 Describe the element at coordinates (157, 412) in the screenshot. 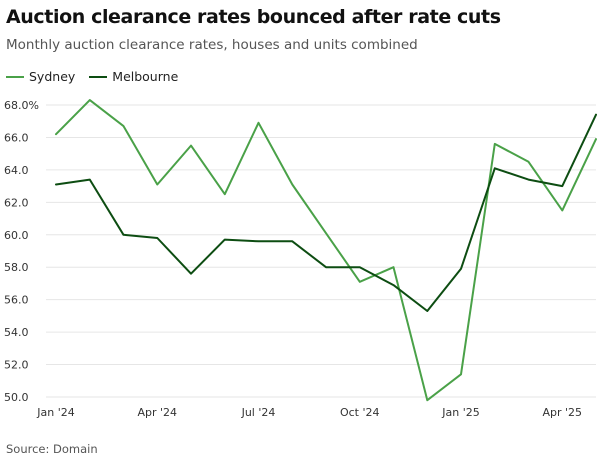

I see `x-tick-label: Apr '24` at that location.